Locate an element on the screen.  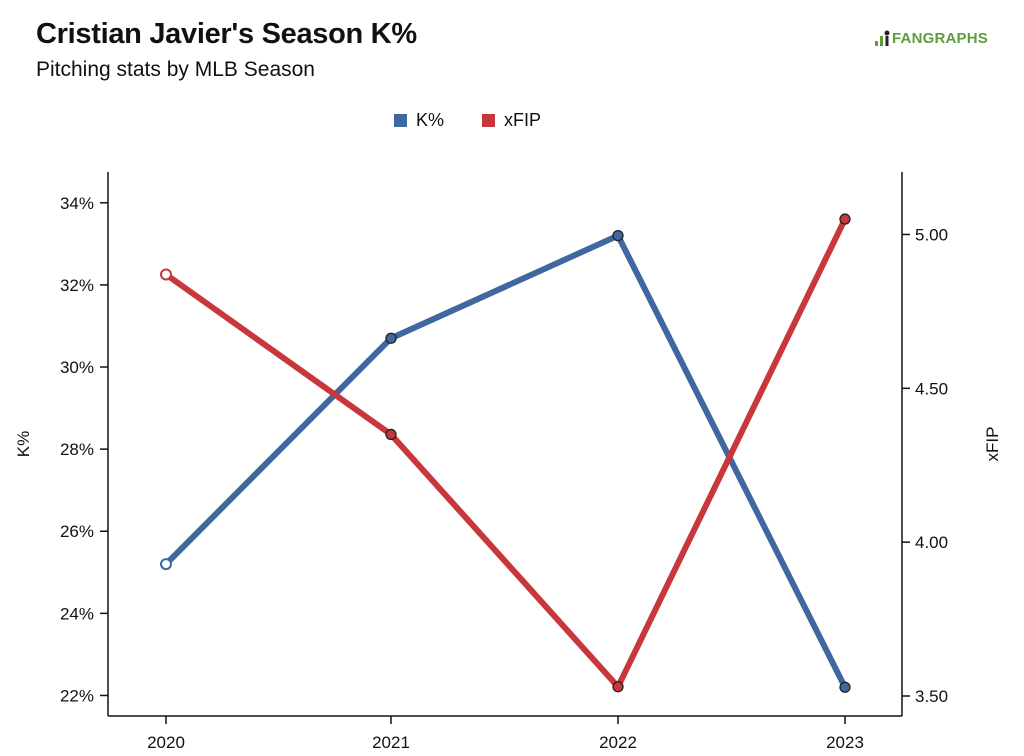
legend-item-k-pct: K% is located at coordinates (419, 120).